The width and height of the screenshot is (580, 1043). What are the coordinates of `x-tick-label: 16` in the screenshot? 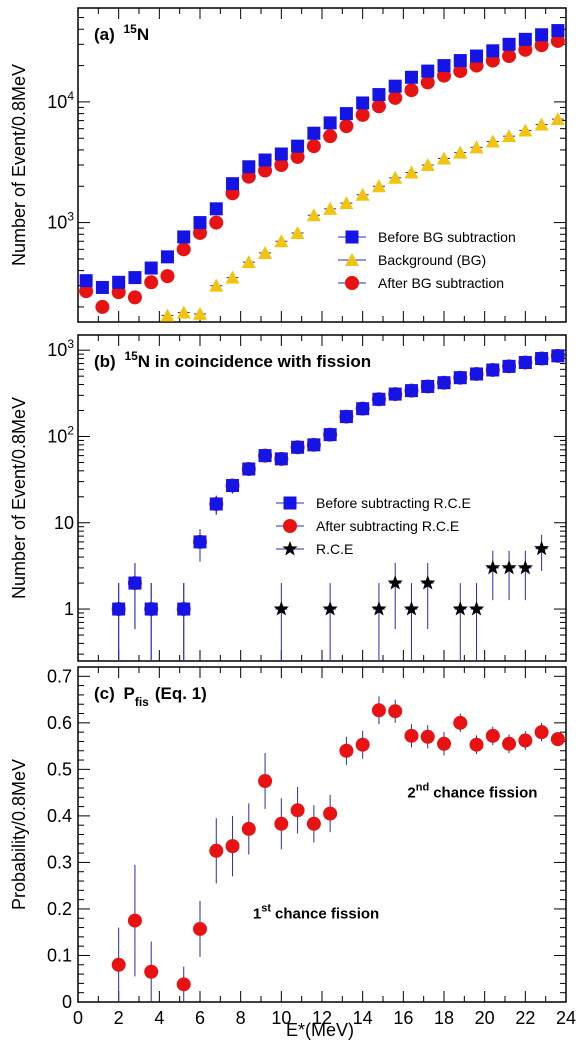 It's located at (403, 1018).